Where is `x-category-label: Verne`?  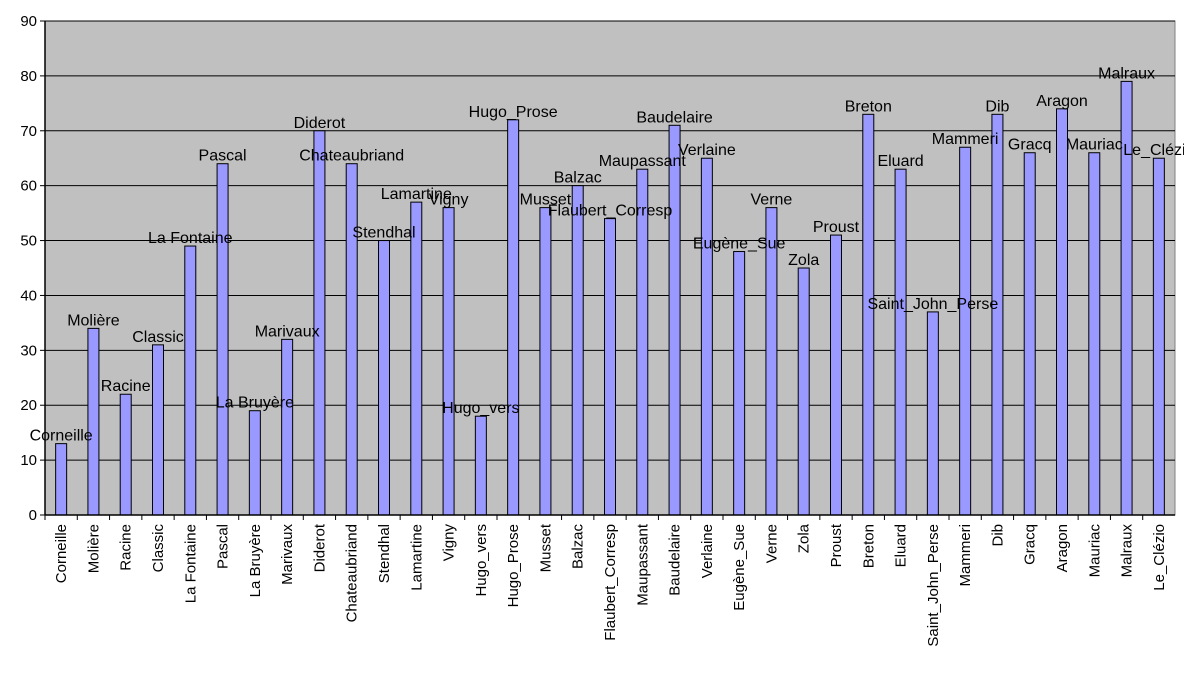
x-category-label: Verne is located at coordinates (771, 543).